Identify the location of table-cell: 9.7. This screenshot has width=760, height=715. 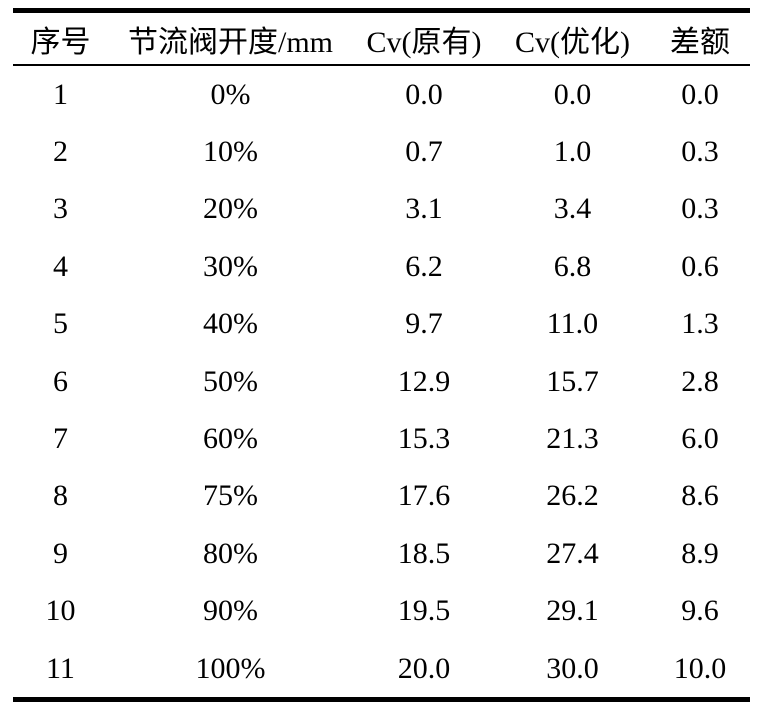
(424, 324).